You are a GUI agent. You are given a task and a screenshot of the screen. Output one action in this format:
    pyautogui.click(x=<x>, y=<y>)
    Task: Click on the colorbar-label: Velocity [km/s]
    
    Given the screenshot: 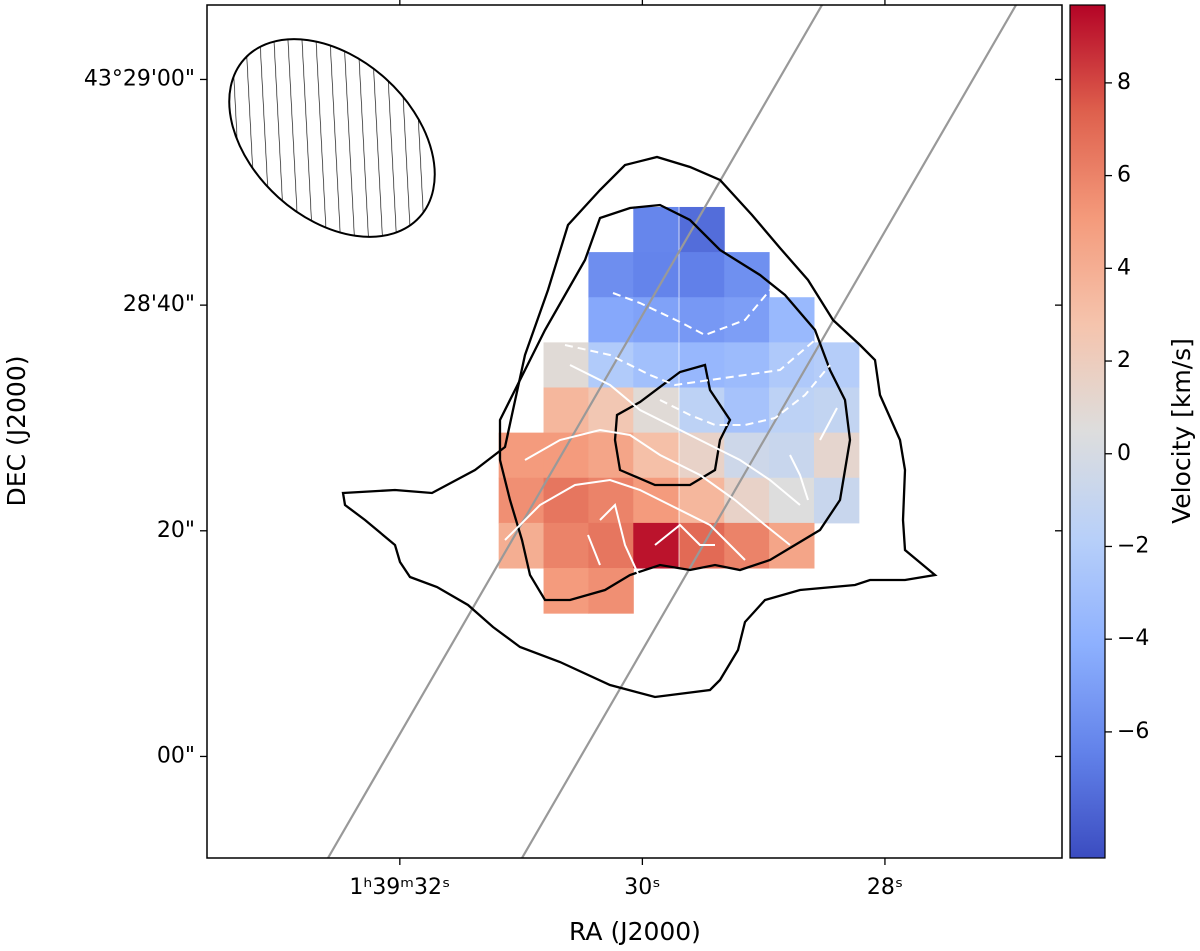 What is the action you would take?
    pyautogui.click(x=1181, y=431)
    